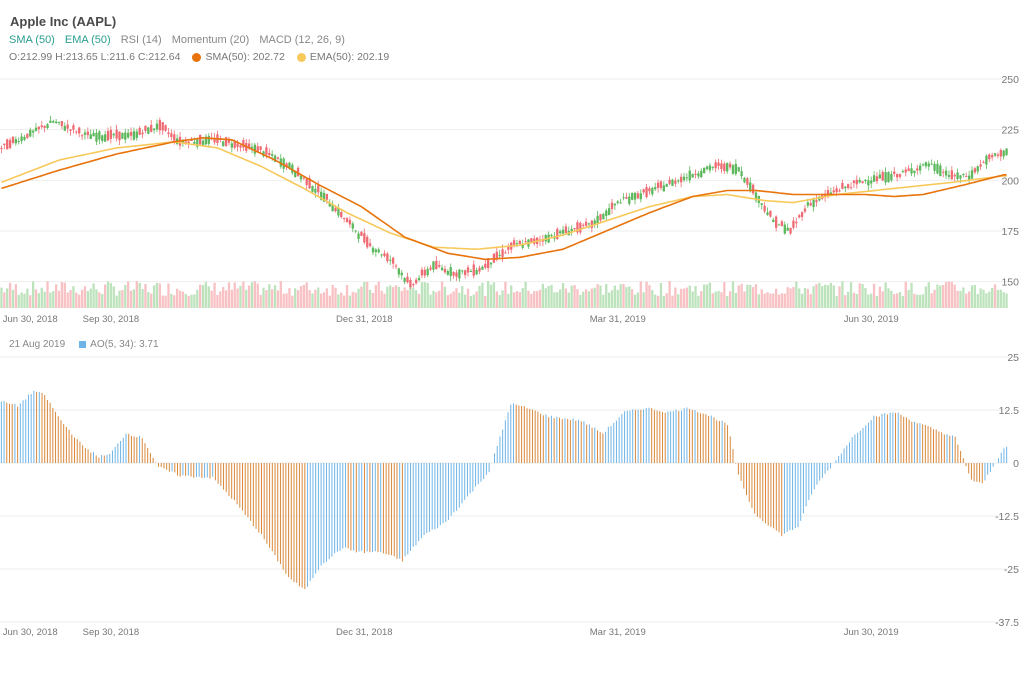 The width and height of the screenshot is (1024, 683). I want to click on ao-x-tick-label: Mar 31, 2019, so click(618, 632).